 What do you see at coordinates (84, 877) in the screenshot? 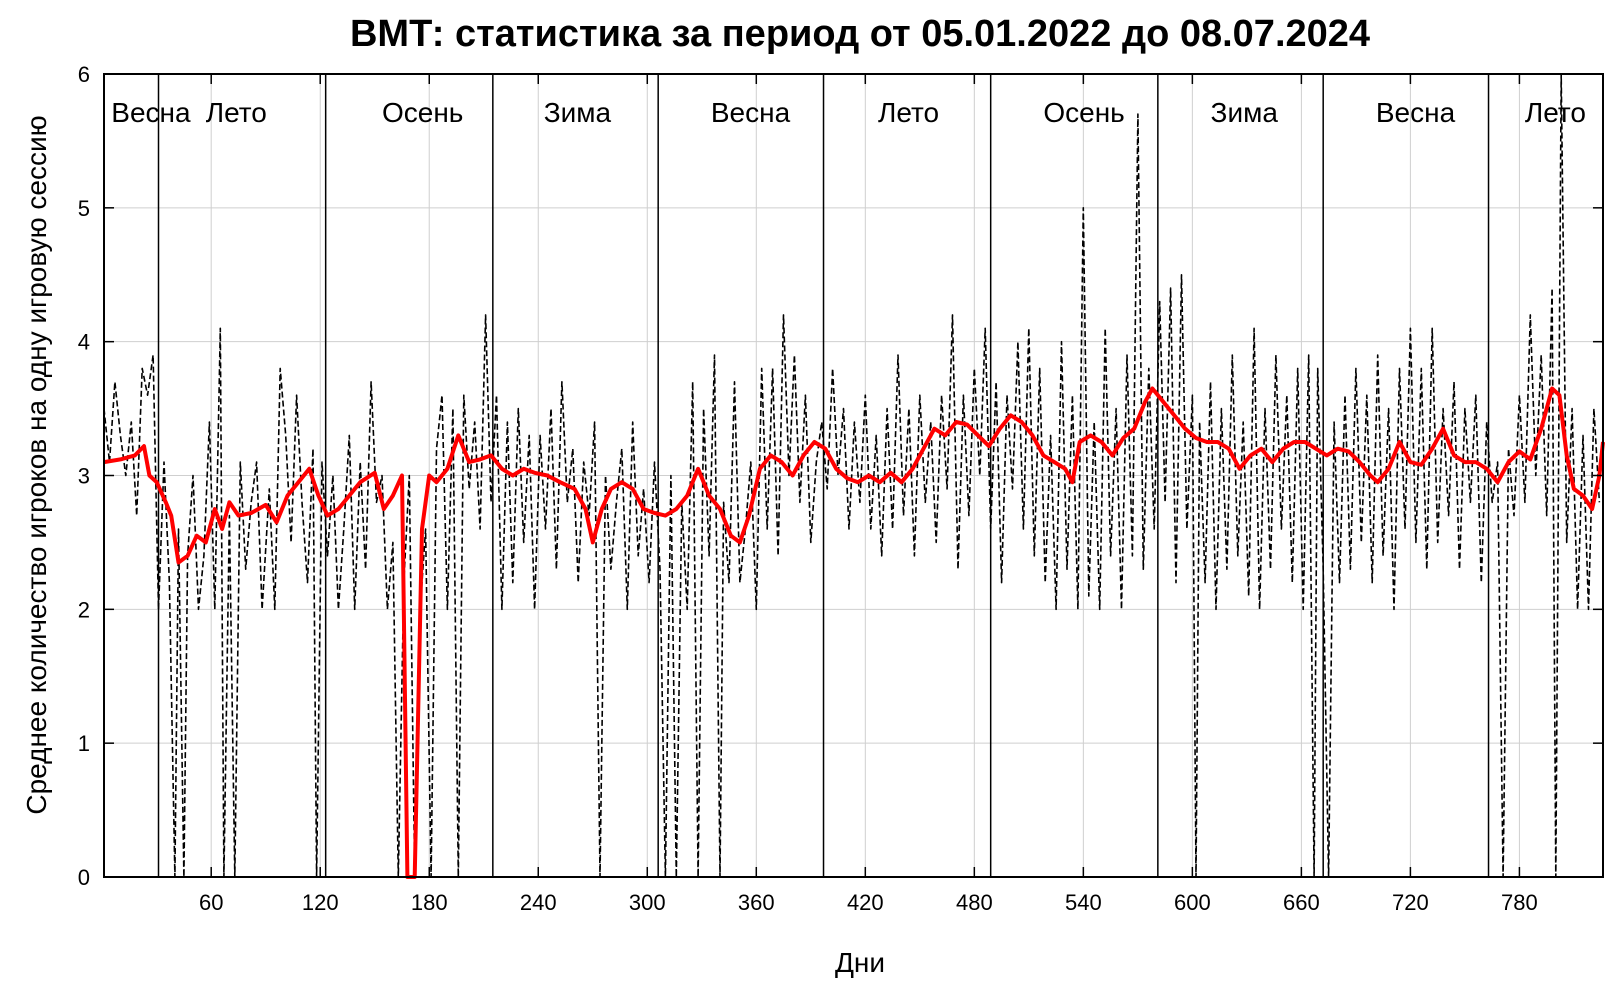
I see `y-tick-label: 0` at bounding box center [84, 877].